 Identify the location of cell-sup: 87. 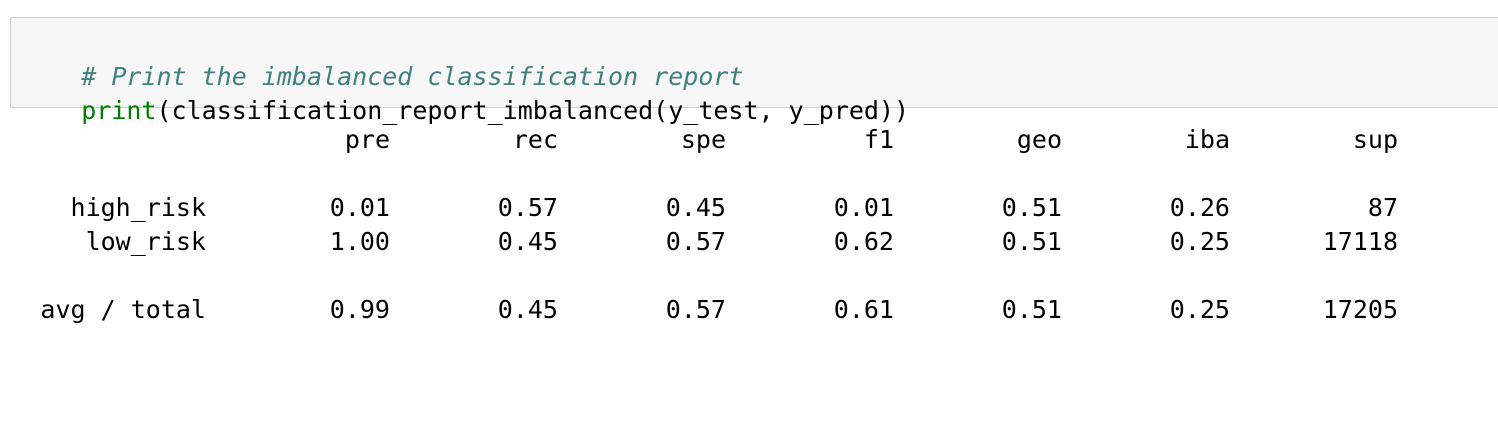
(1382, 207).